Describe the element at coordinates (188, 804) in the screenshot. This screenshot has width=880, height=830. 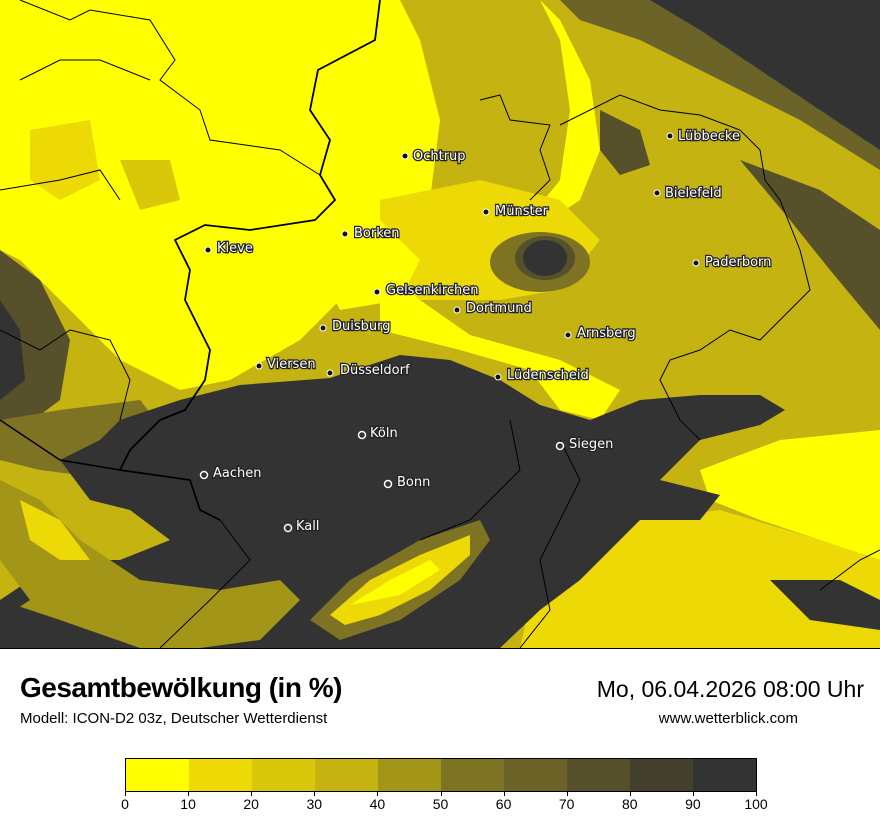
I see `legend-tick-label: 10` at that location.